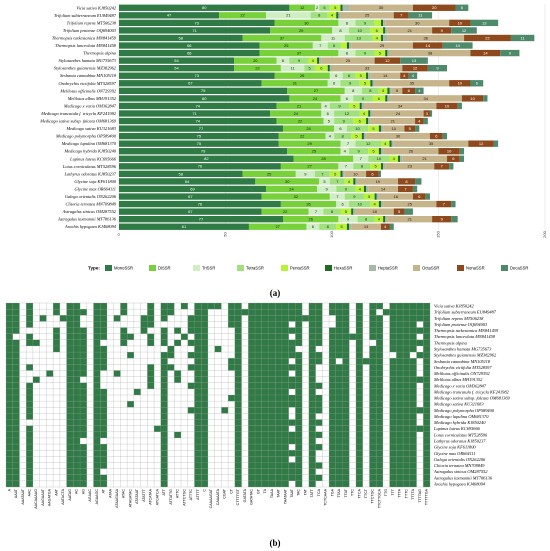 The width and height of the screenshot is (550, 551). Describe the element at coordinates (192, 188) in the screenshot. I see `bar-value-label: 69` at that location.